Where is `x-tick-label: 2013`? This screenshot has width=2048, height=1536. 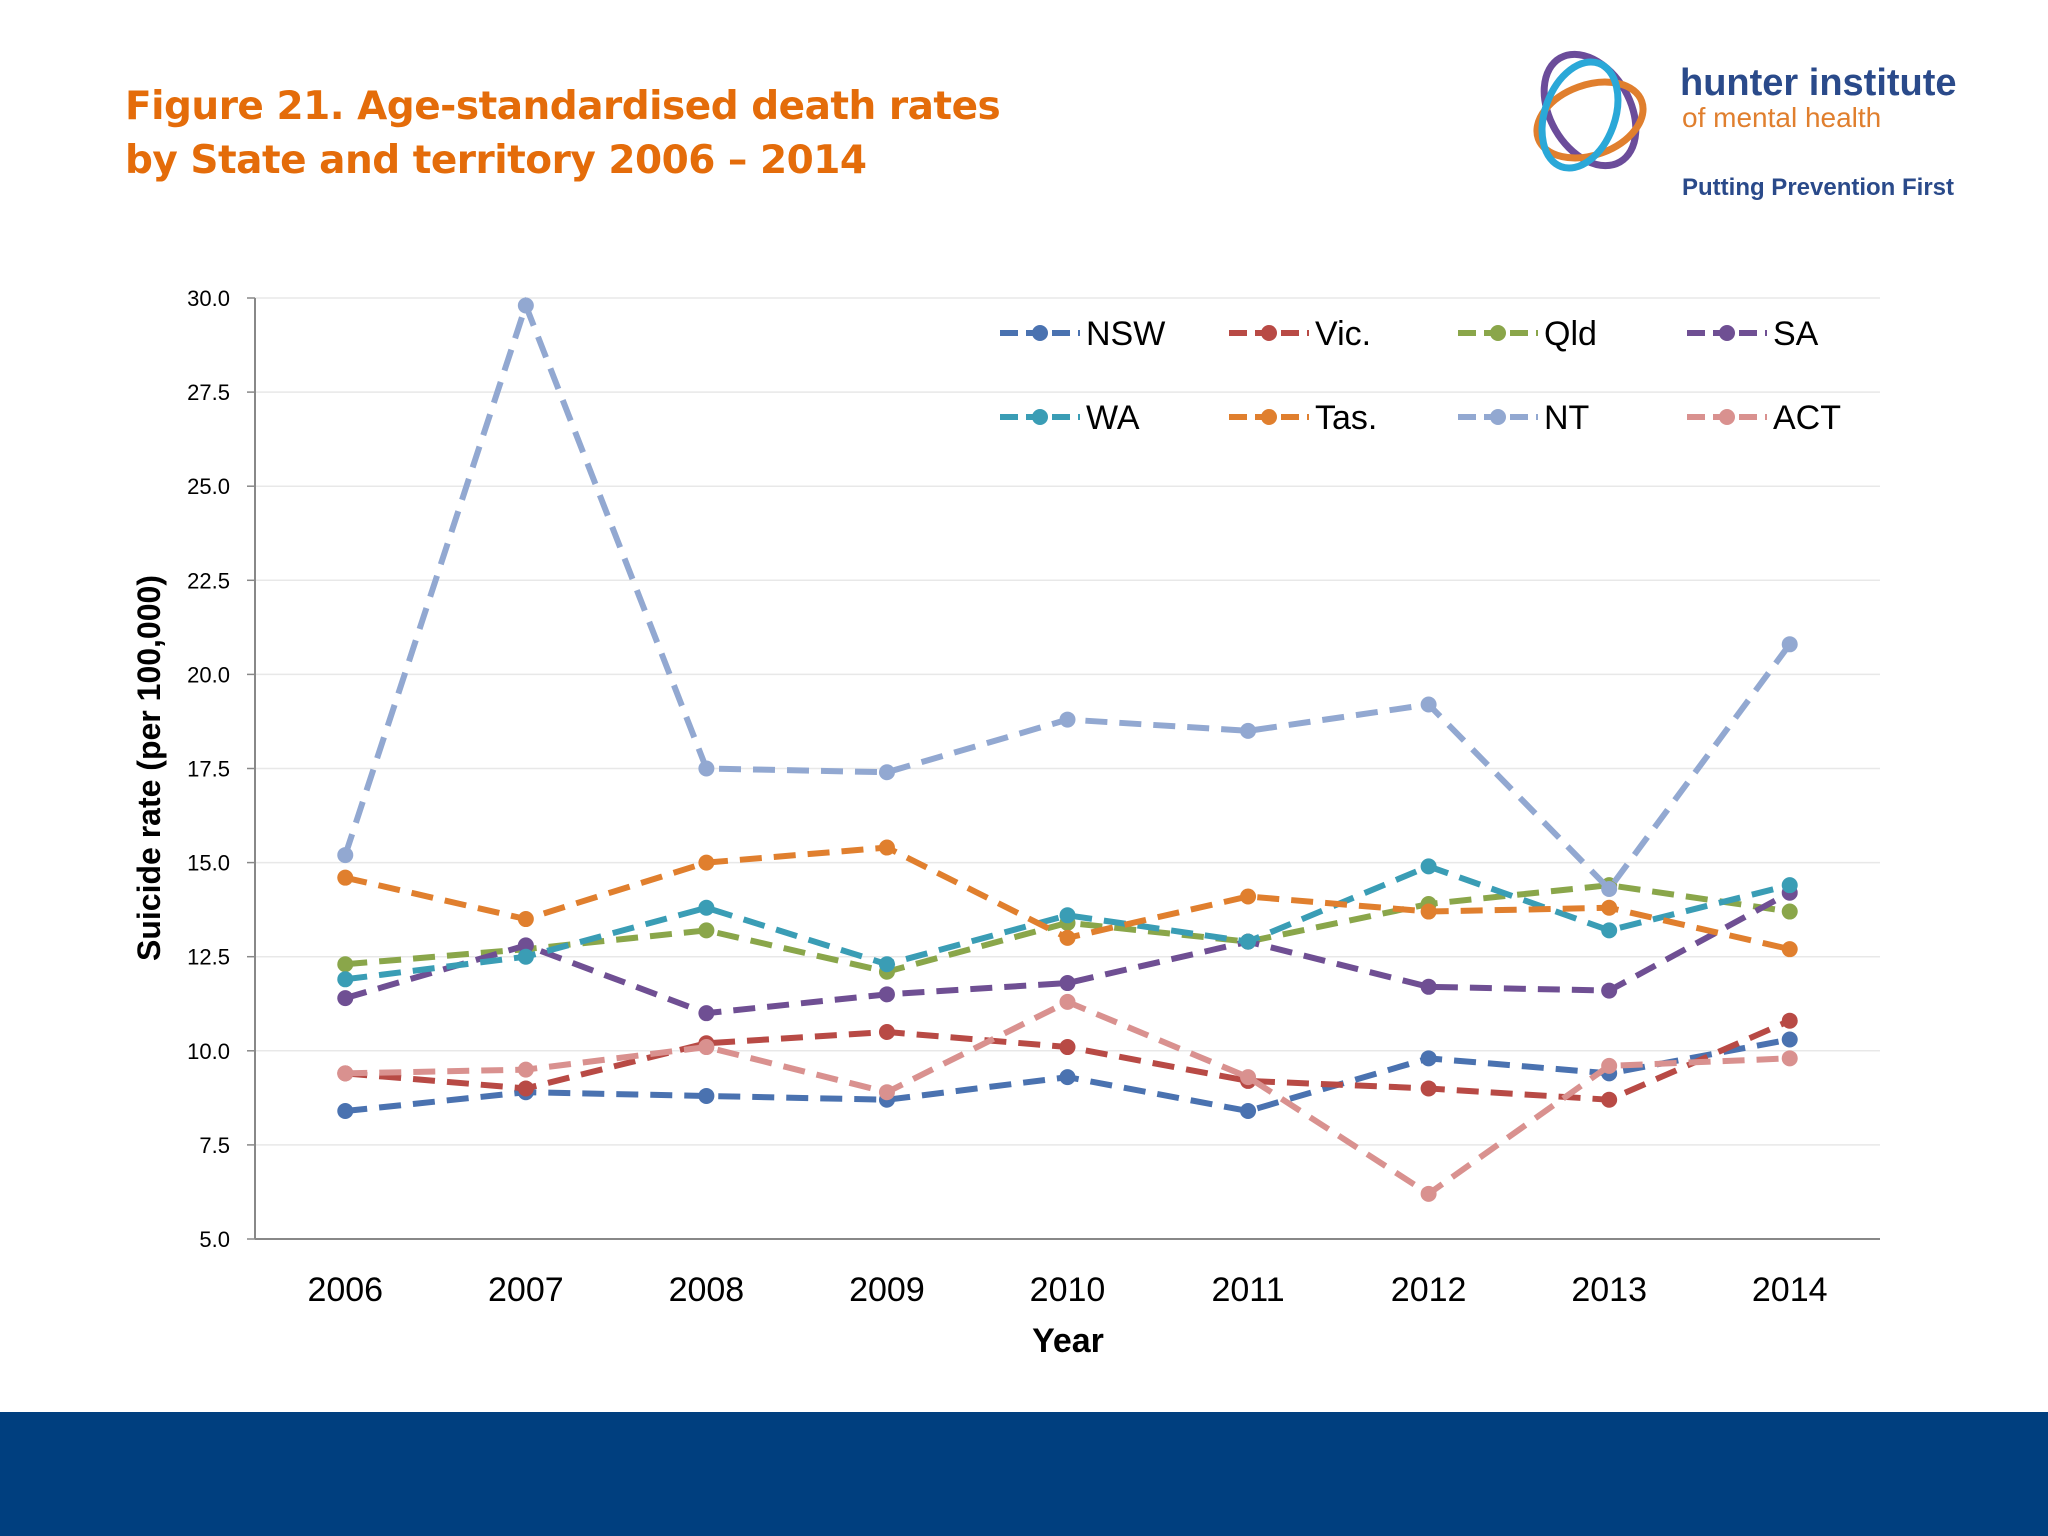
x-tick-label: 2013 is located at coordinates (1609, 1290).